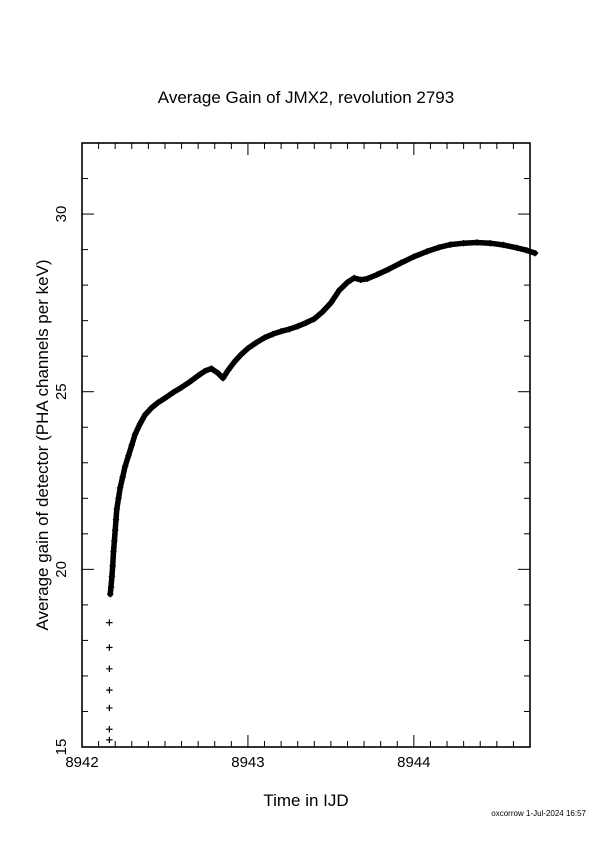  Describe the element at coordinates (61, 747) in the screenshot. I see `y-tick-label: 15` at that location.